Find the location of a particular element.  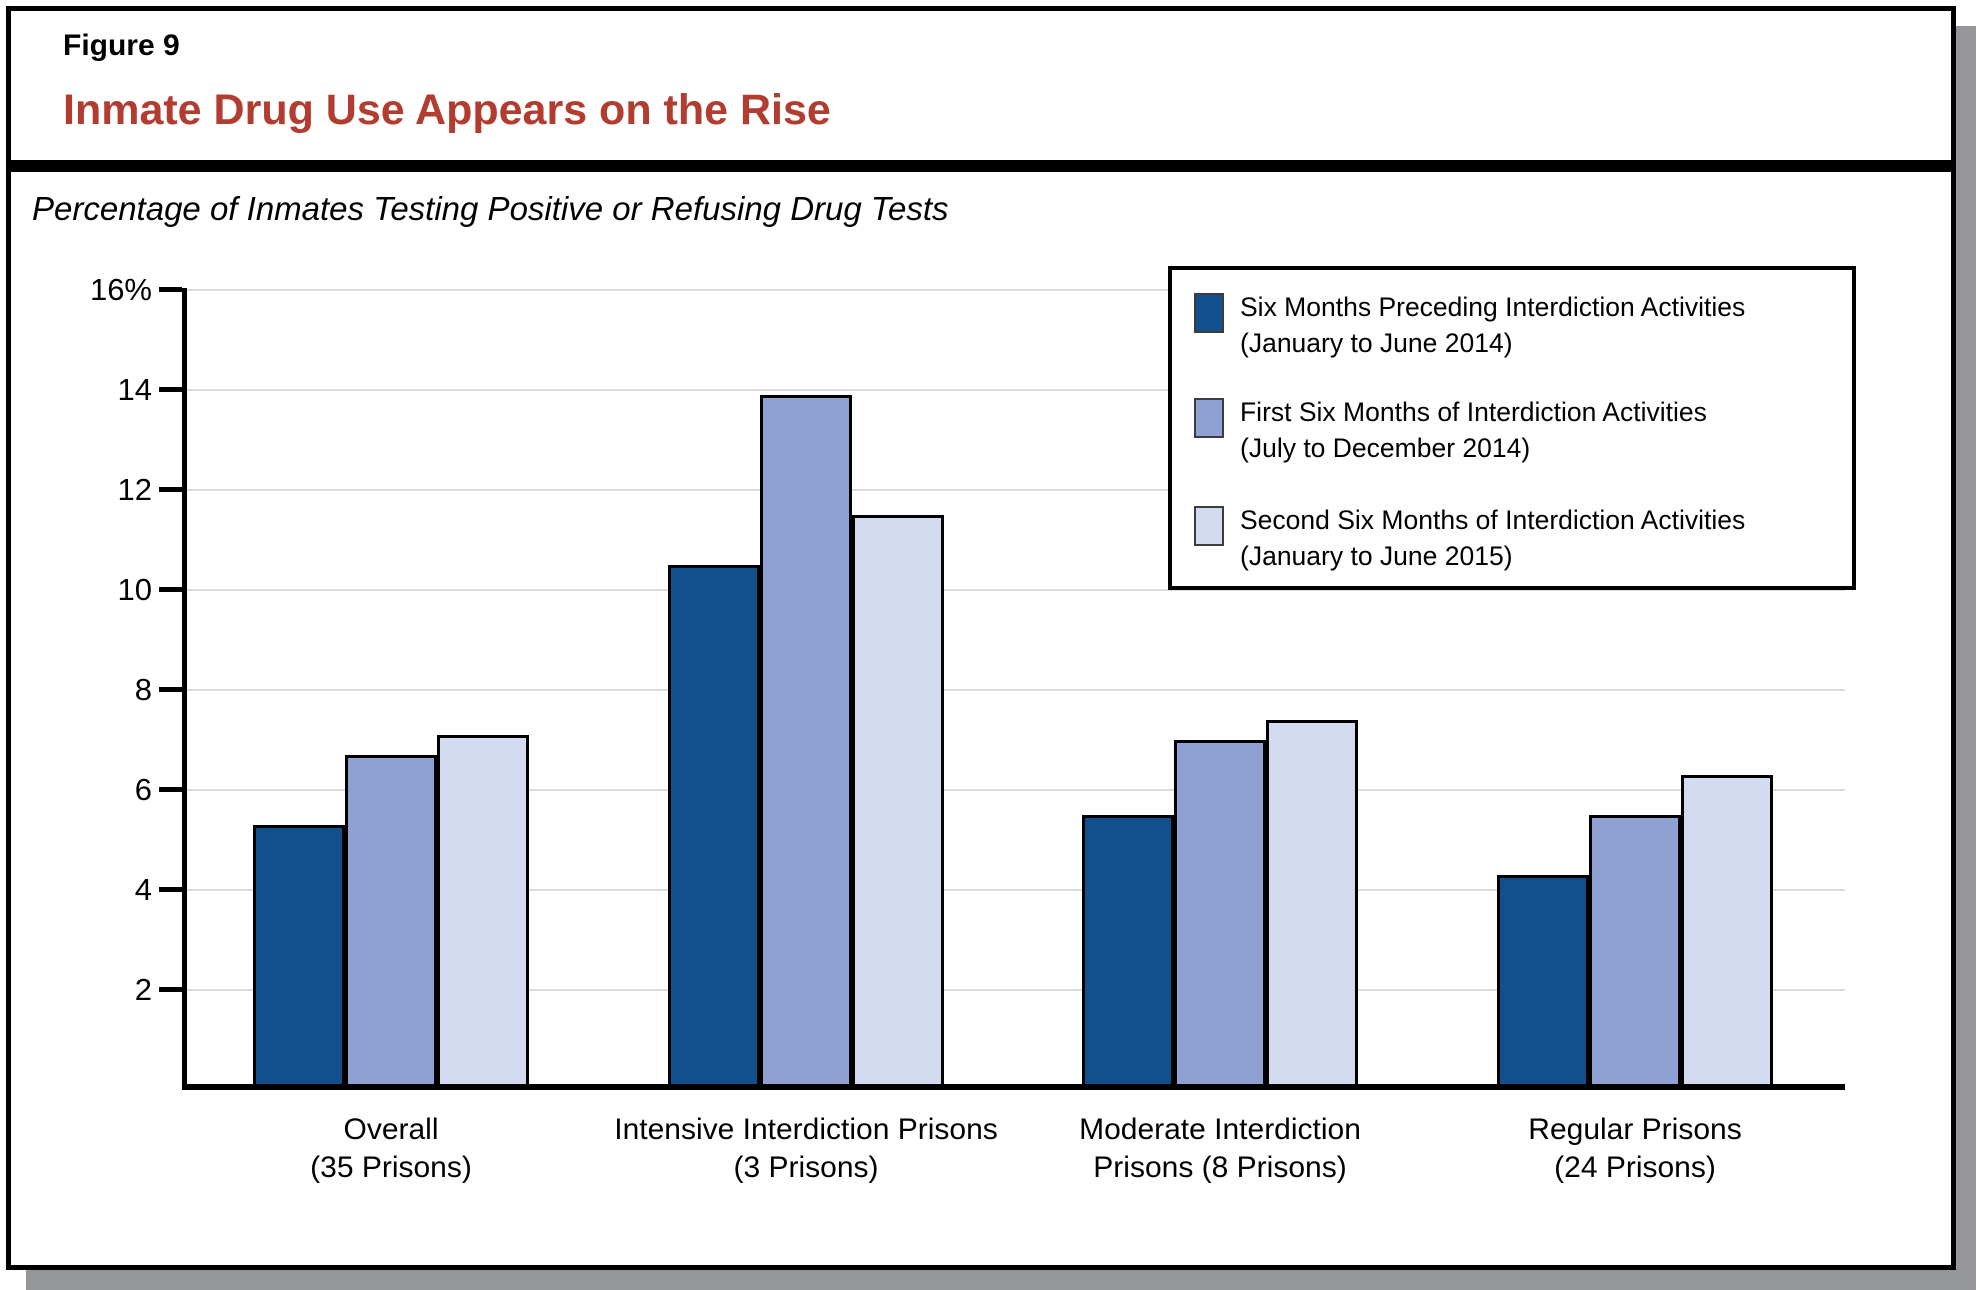

x-axis-label: Overall (35 Prisons) is located at coordinates (391, 1149).